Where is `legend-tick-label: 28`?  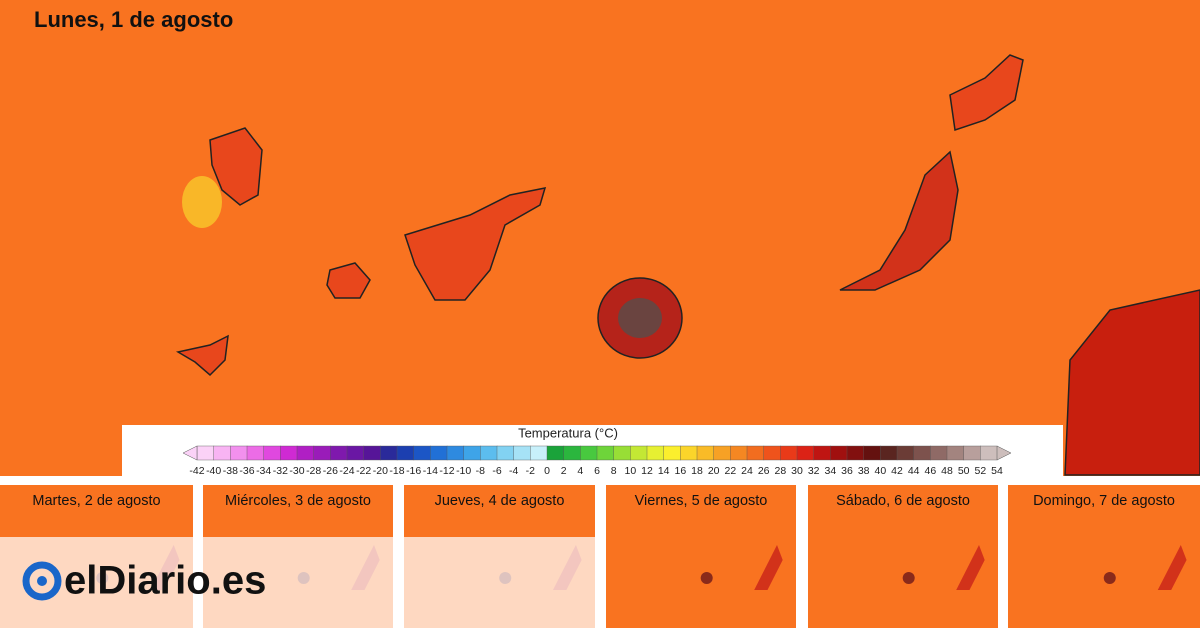
legend-tick-label: 28 is located at coordinates (780, 471).